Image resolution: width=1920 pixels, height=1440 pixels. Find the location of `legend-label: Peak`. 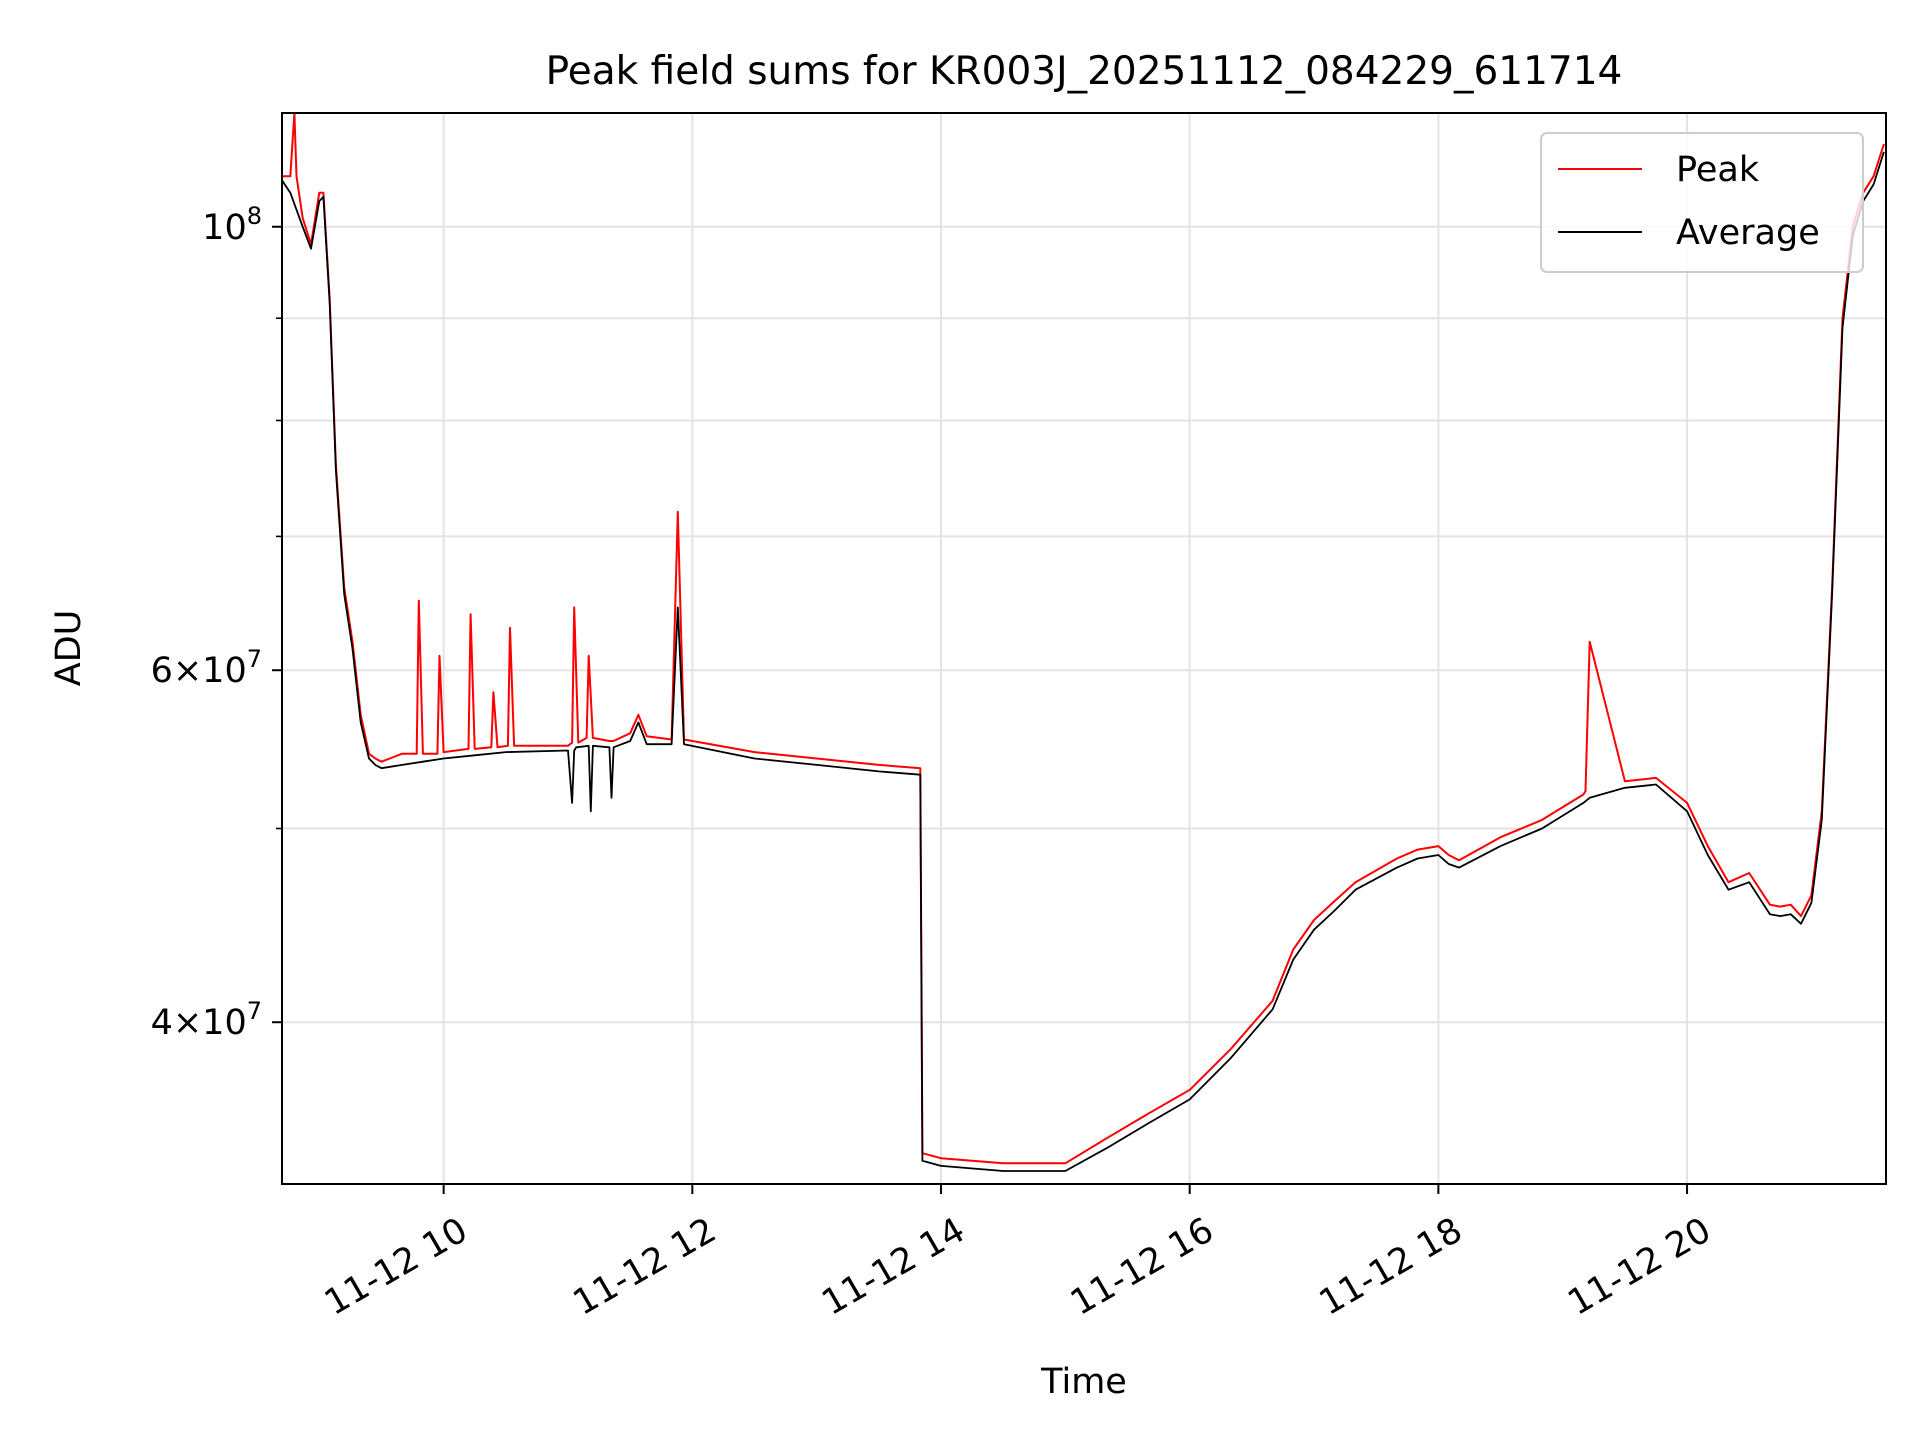

legend-label: Peak is located at coordinates (1718, 170).